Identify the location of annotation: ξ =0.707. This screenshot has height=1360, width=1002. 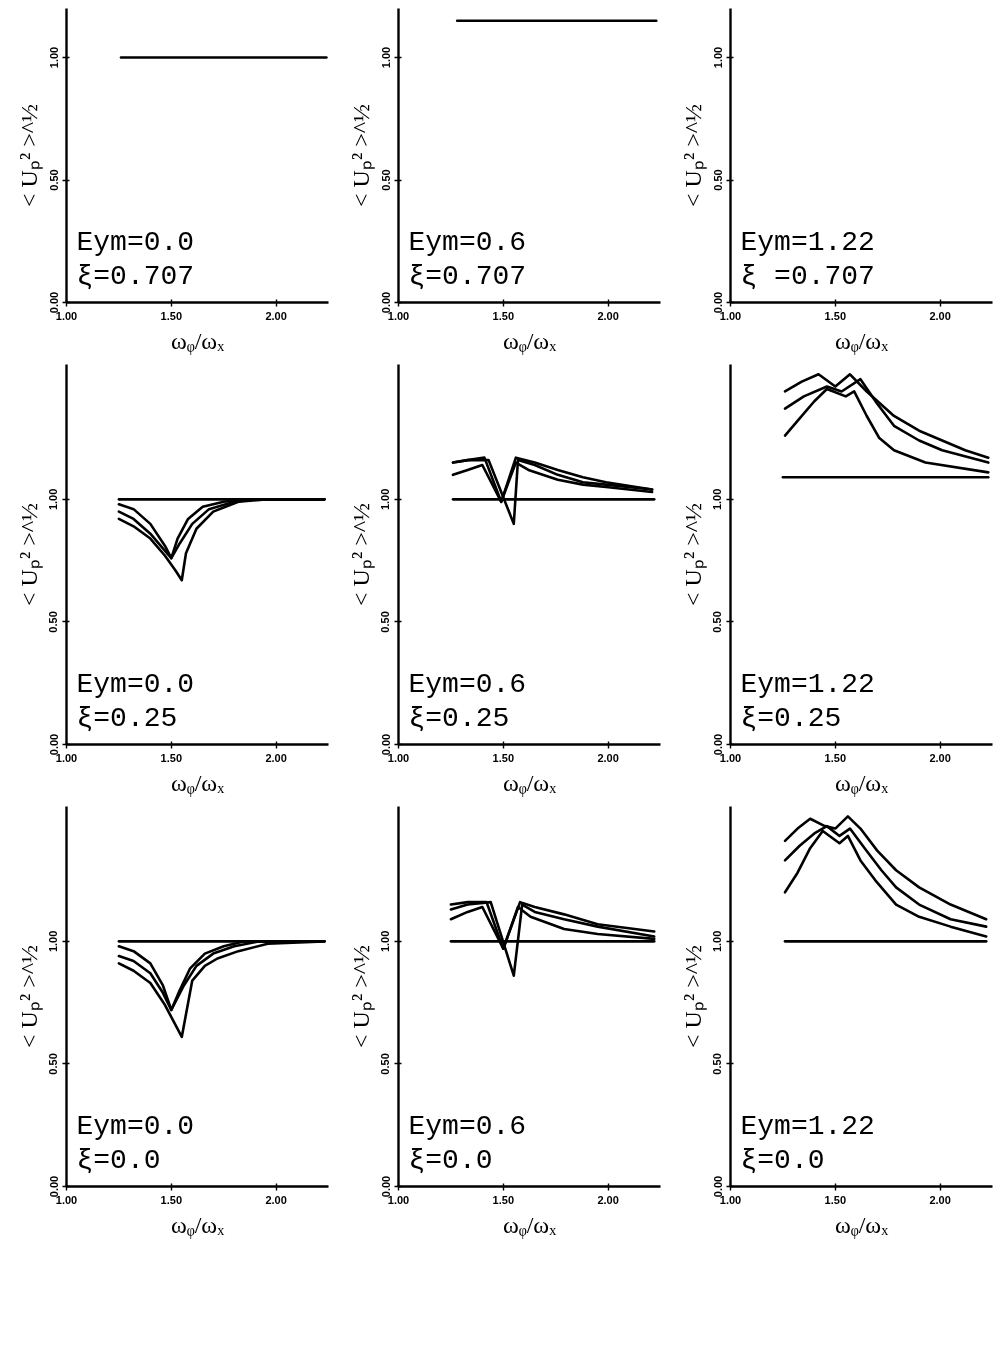
(807, 276).